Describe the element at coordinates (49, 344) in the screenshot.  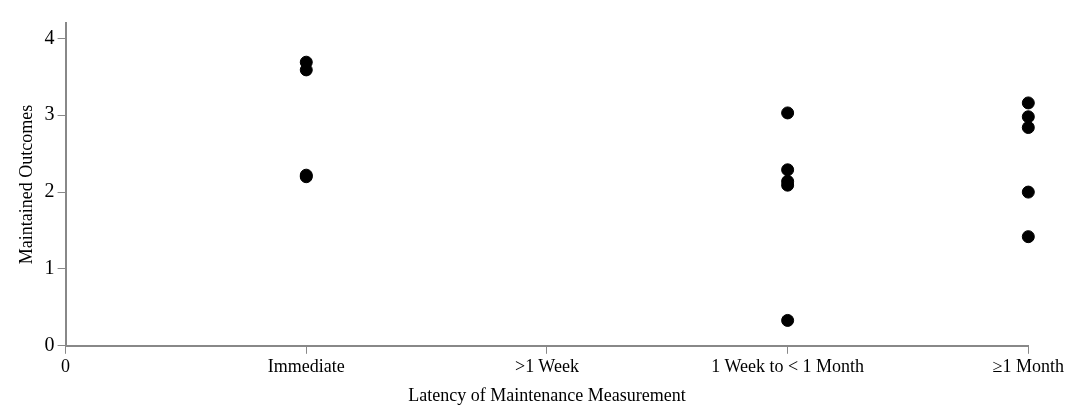
I see `y-tick-label: 0` at that location.